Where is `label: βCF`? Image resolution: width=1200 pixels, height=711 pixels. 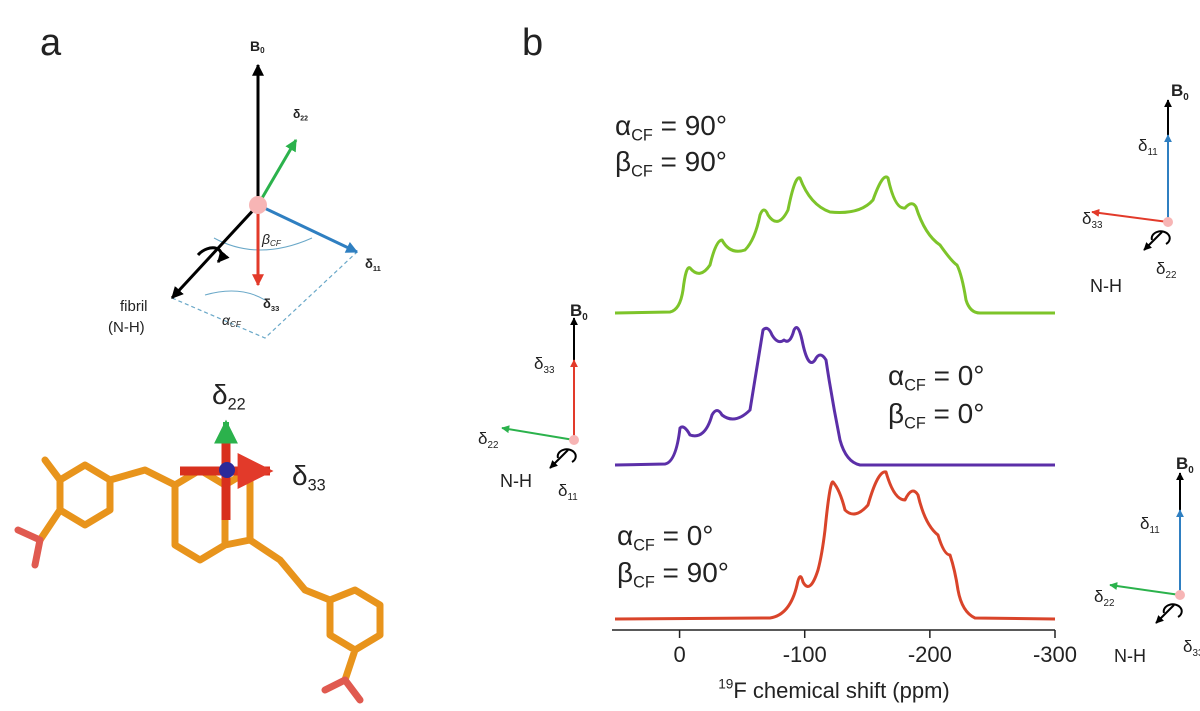 label: βCF is located at coordinates (271, 240).